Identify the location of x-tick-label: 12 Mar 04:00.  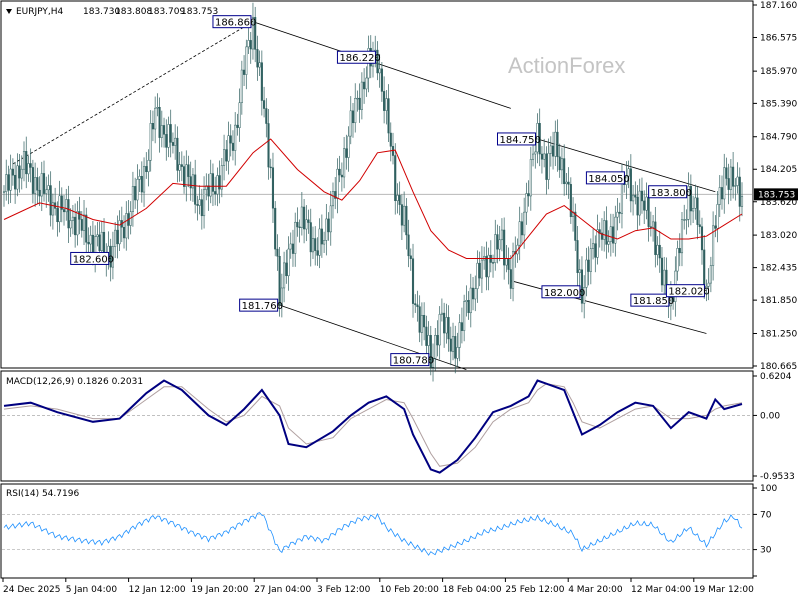
(661, 590).